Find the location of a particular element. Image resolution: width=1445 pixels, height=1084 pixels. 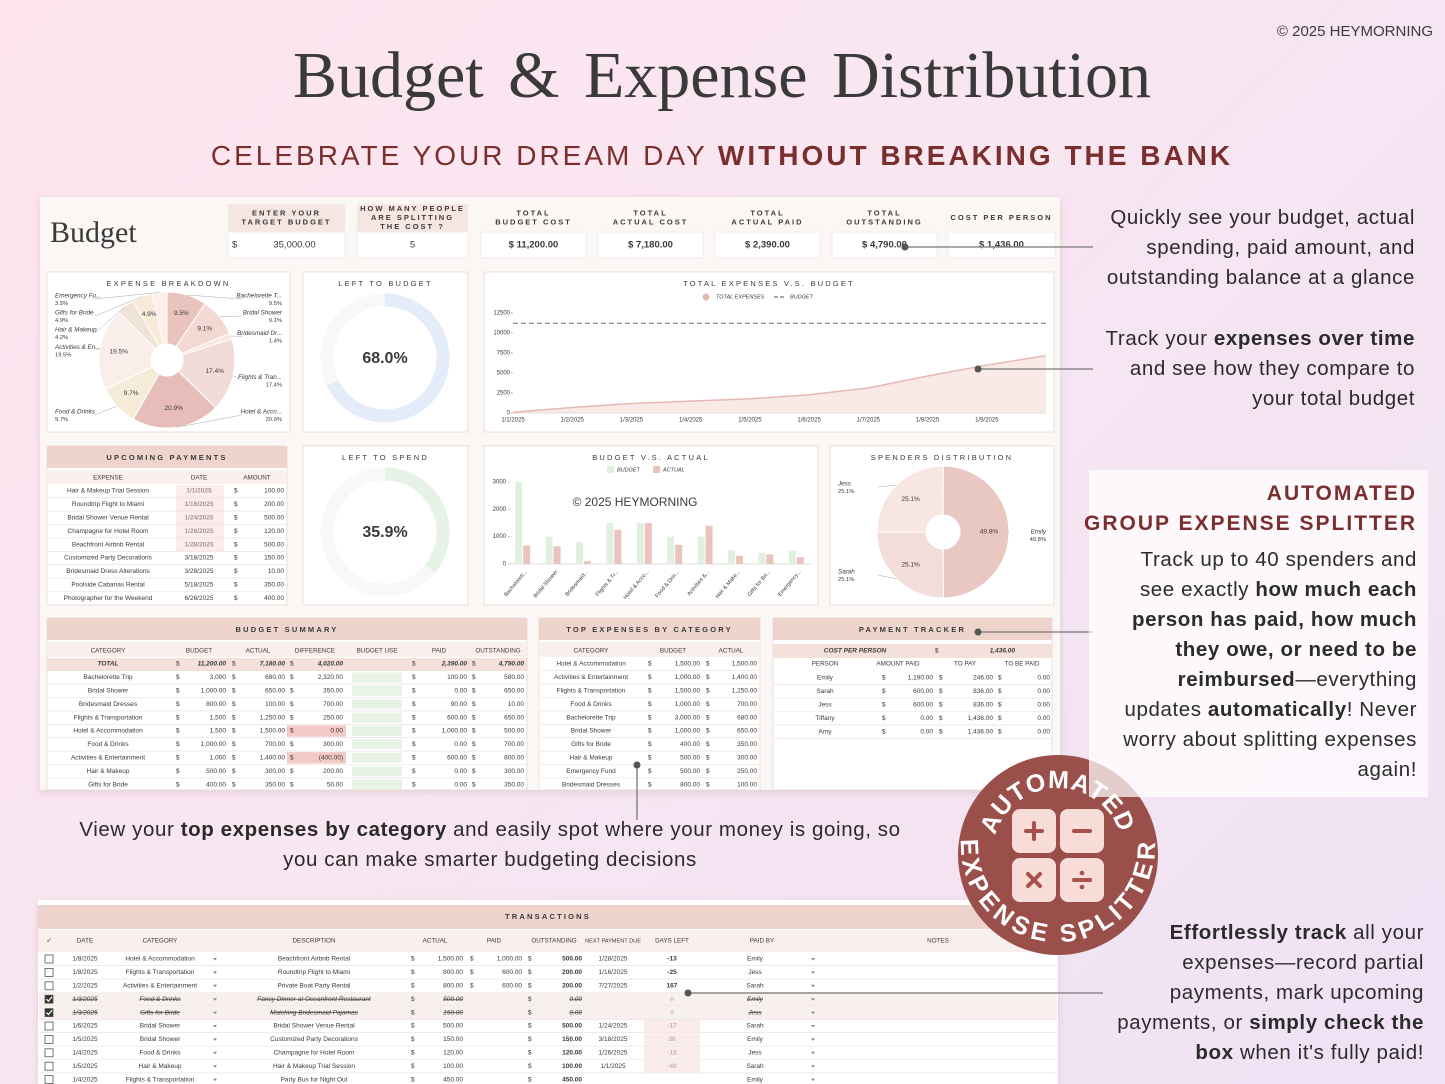

panel-band is located at coordinates (287, 629).